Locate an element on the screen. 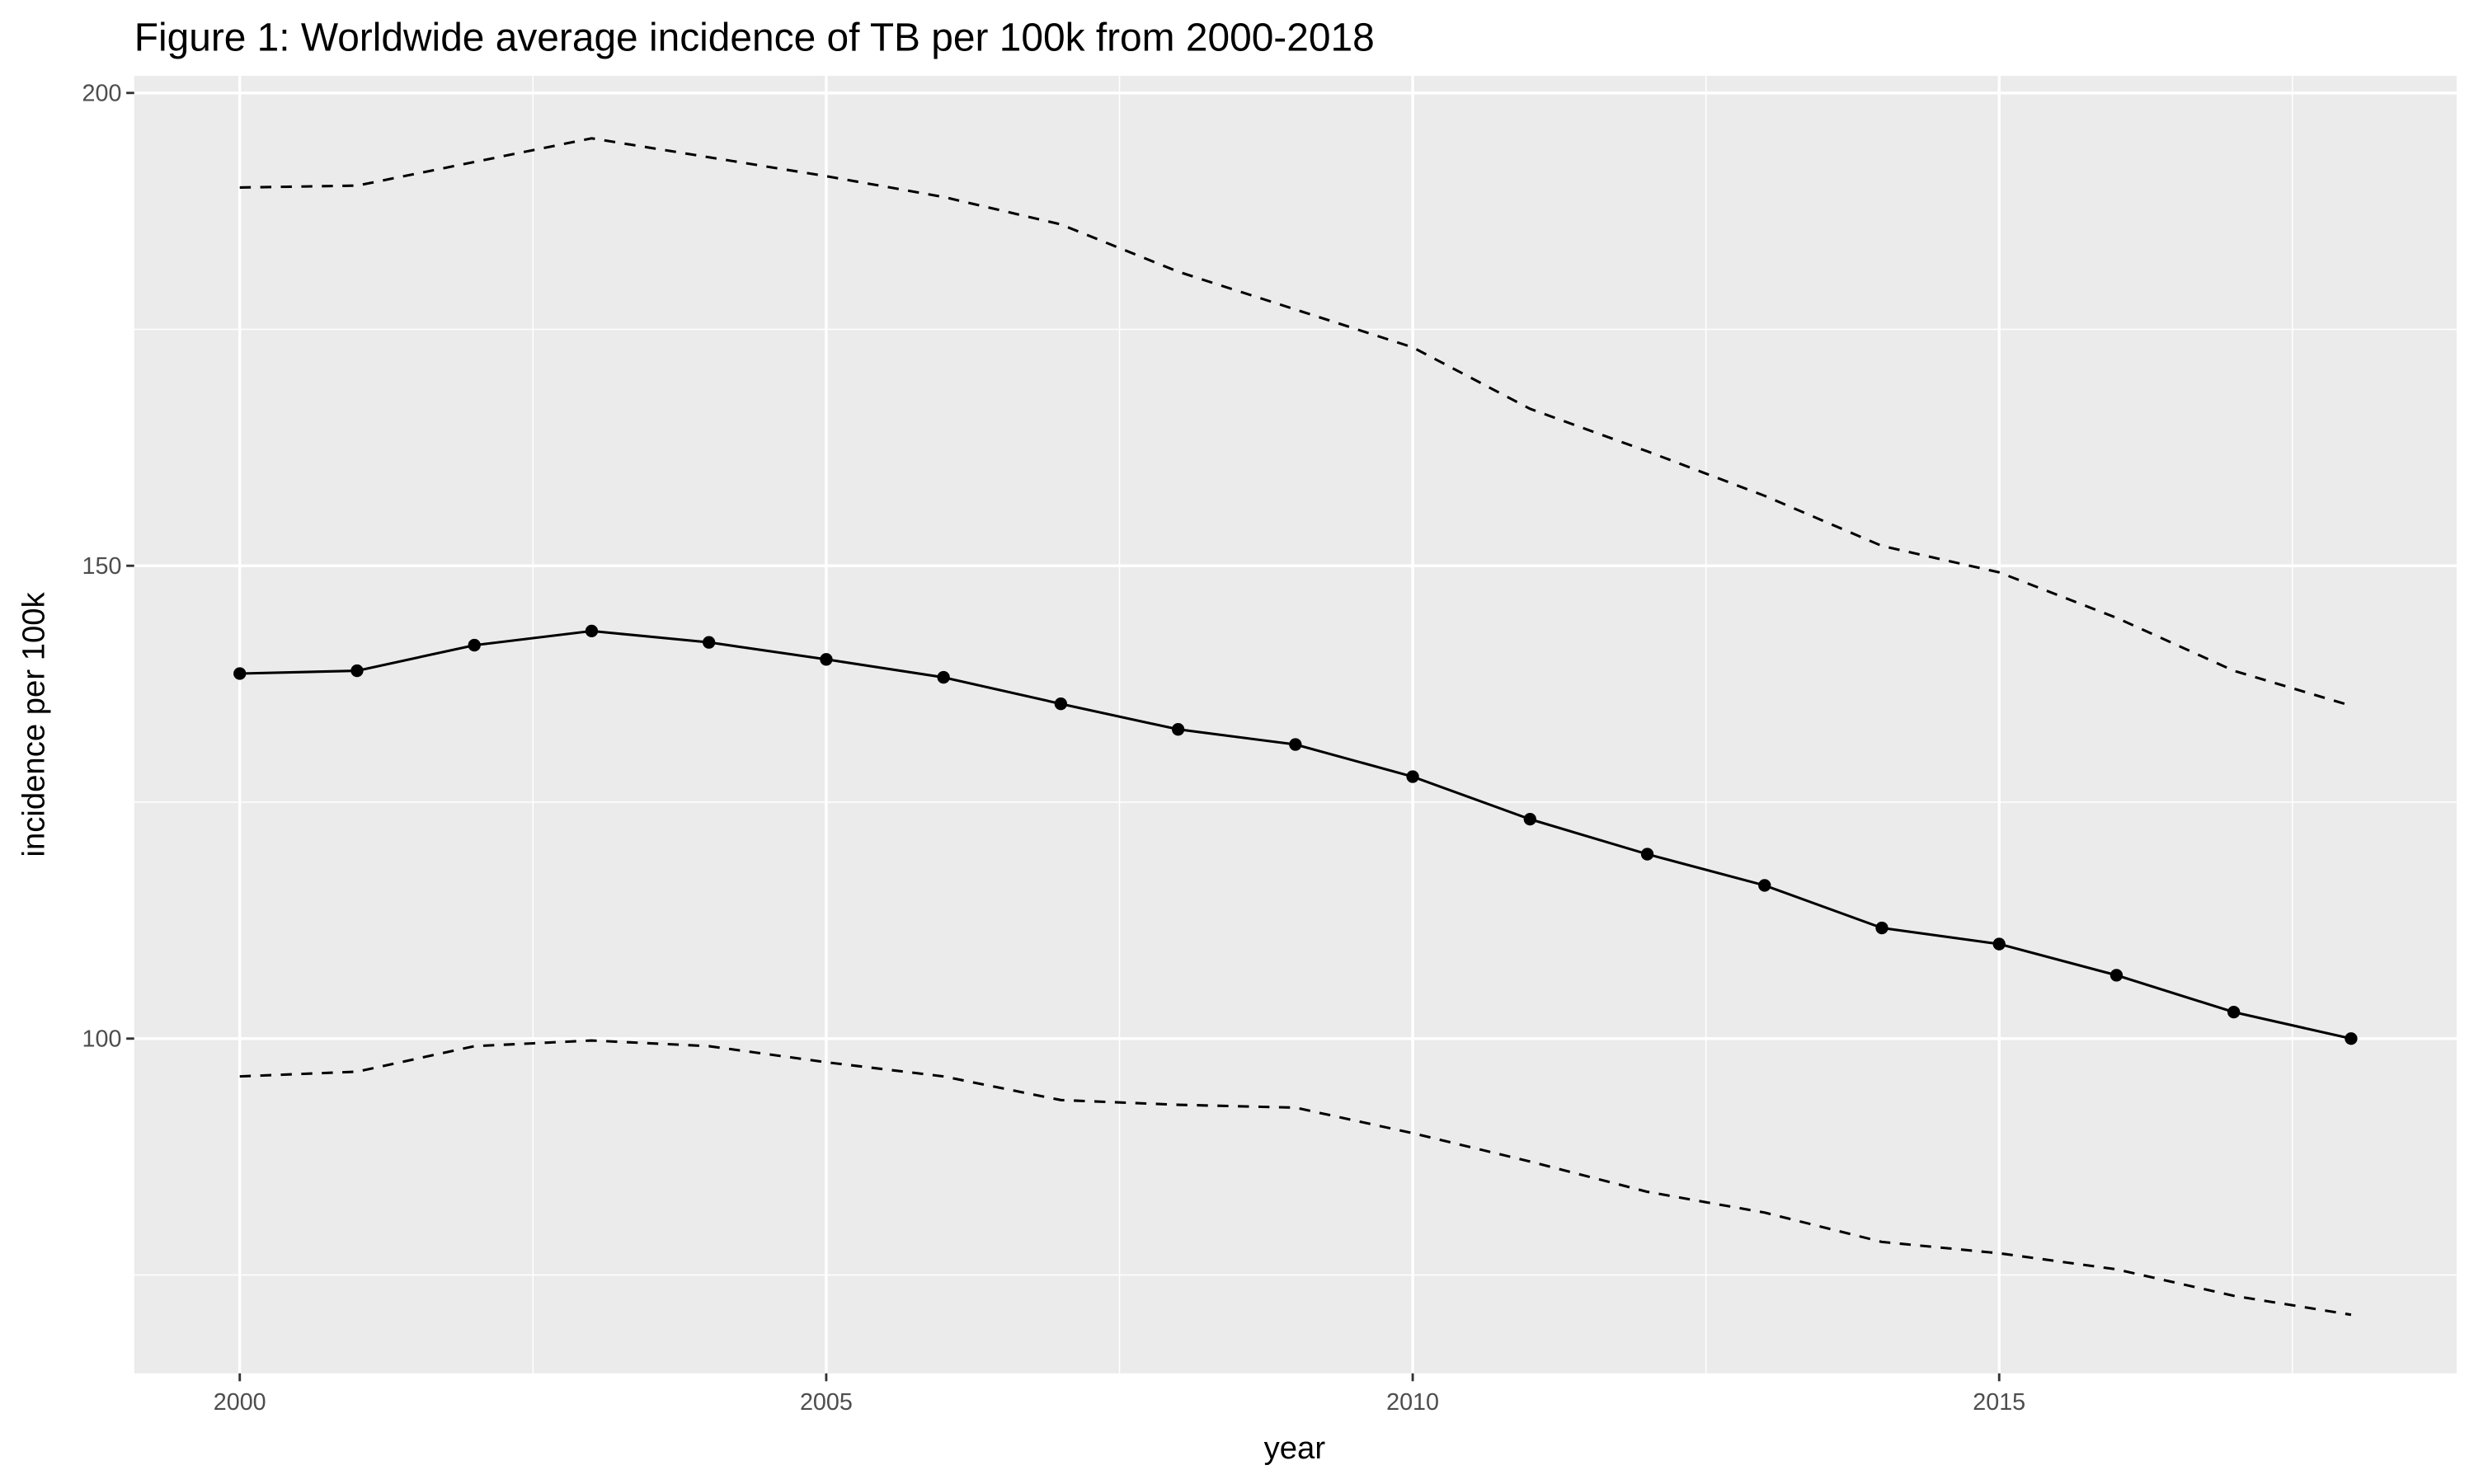 This screenshot has height=1484, width=2474. y-tick-label: 100 is located at coordinates (102, 1039).